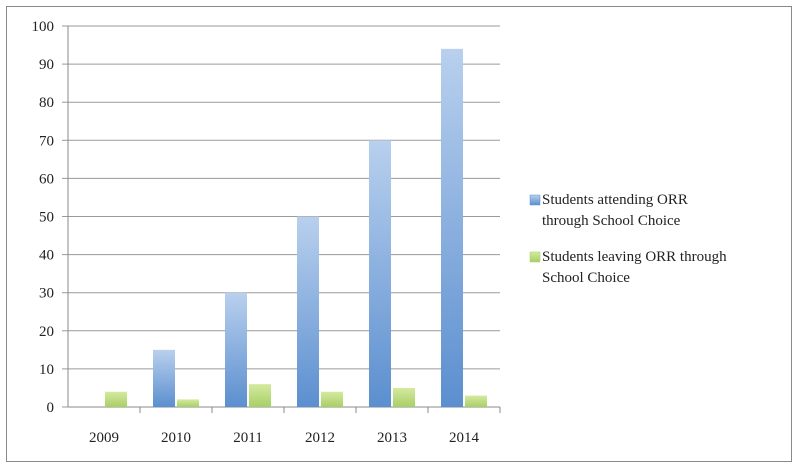 The height and width of the screenshot is (470, 800). What do you see at coordinates (332, 399) in the screenshot?
I see `bar-leaving-2012` at bounding box center [332, 399].